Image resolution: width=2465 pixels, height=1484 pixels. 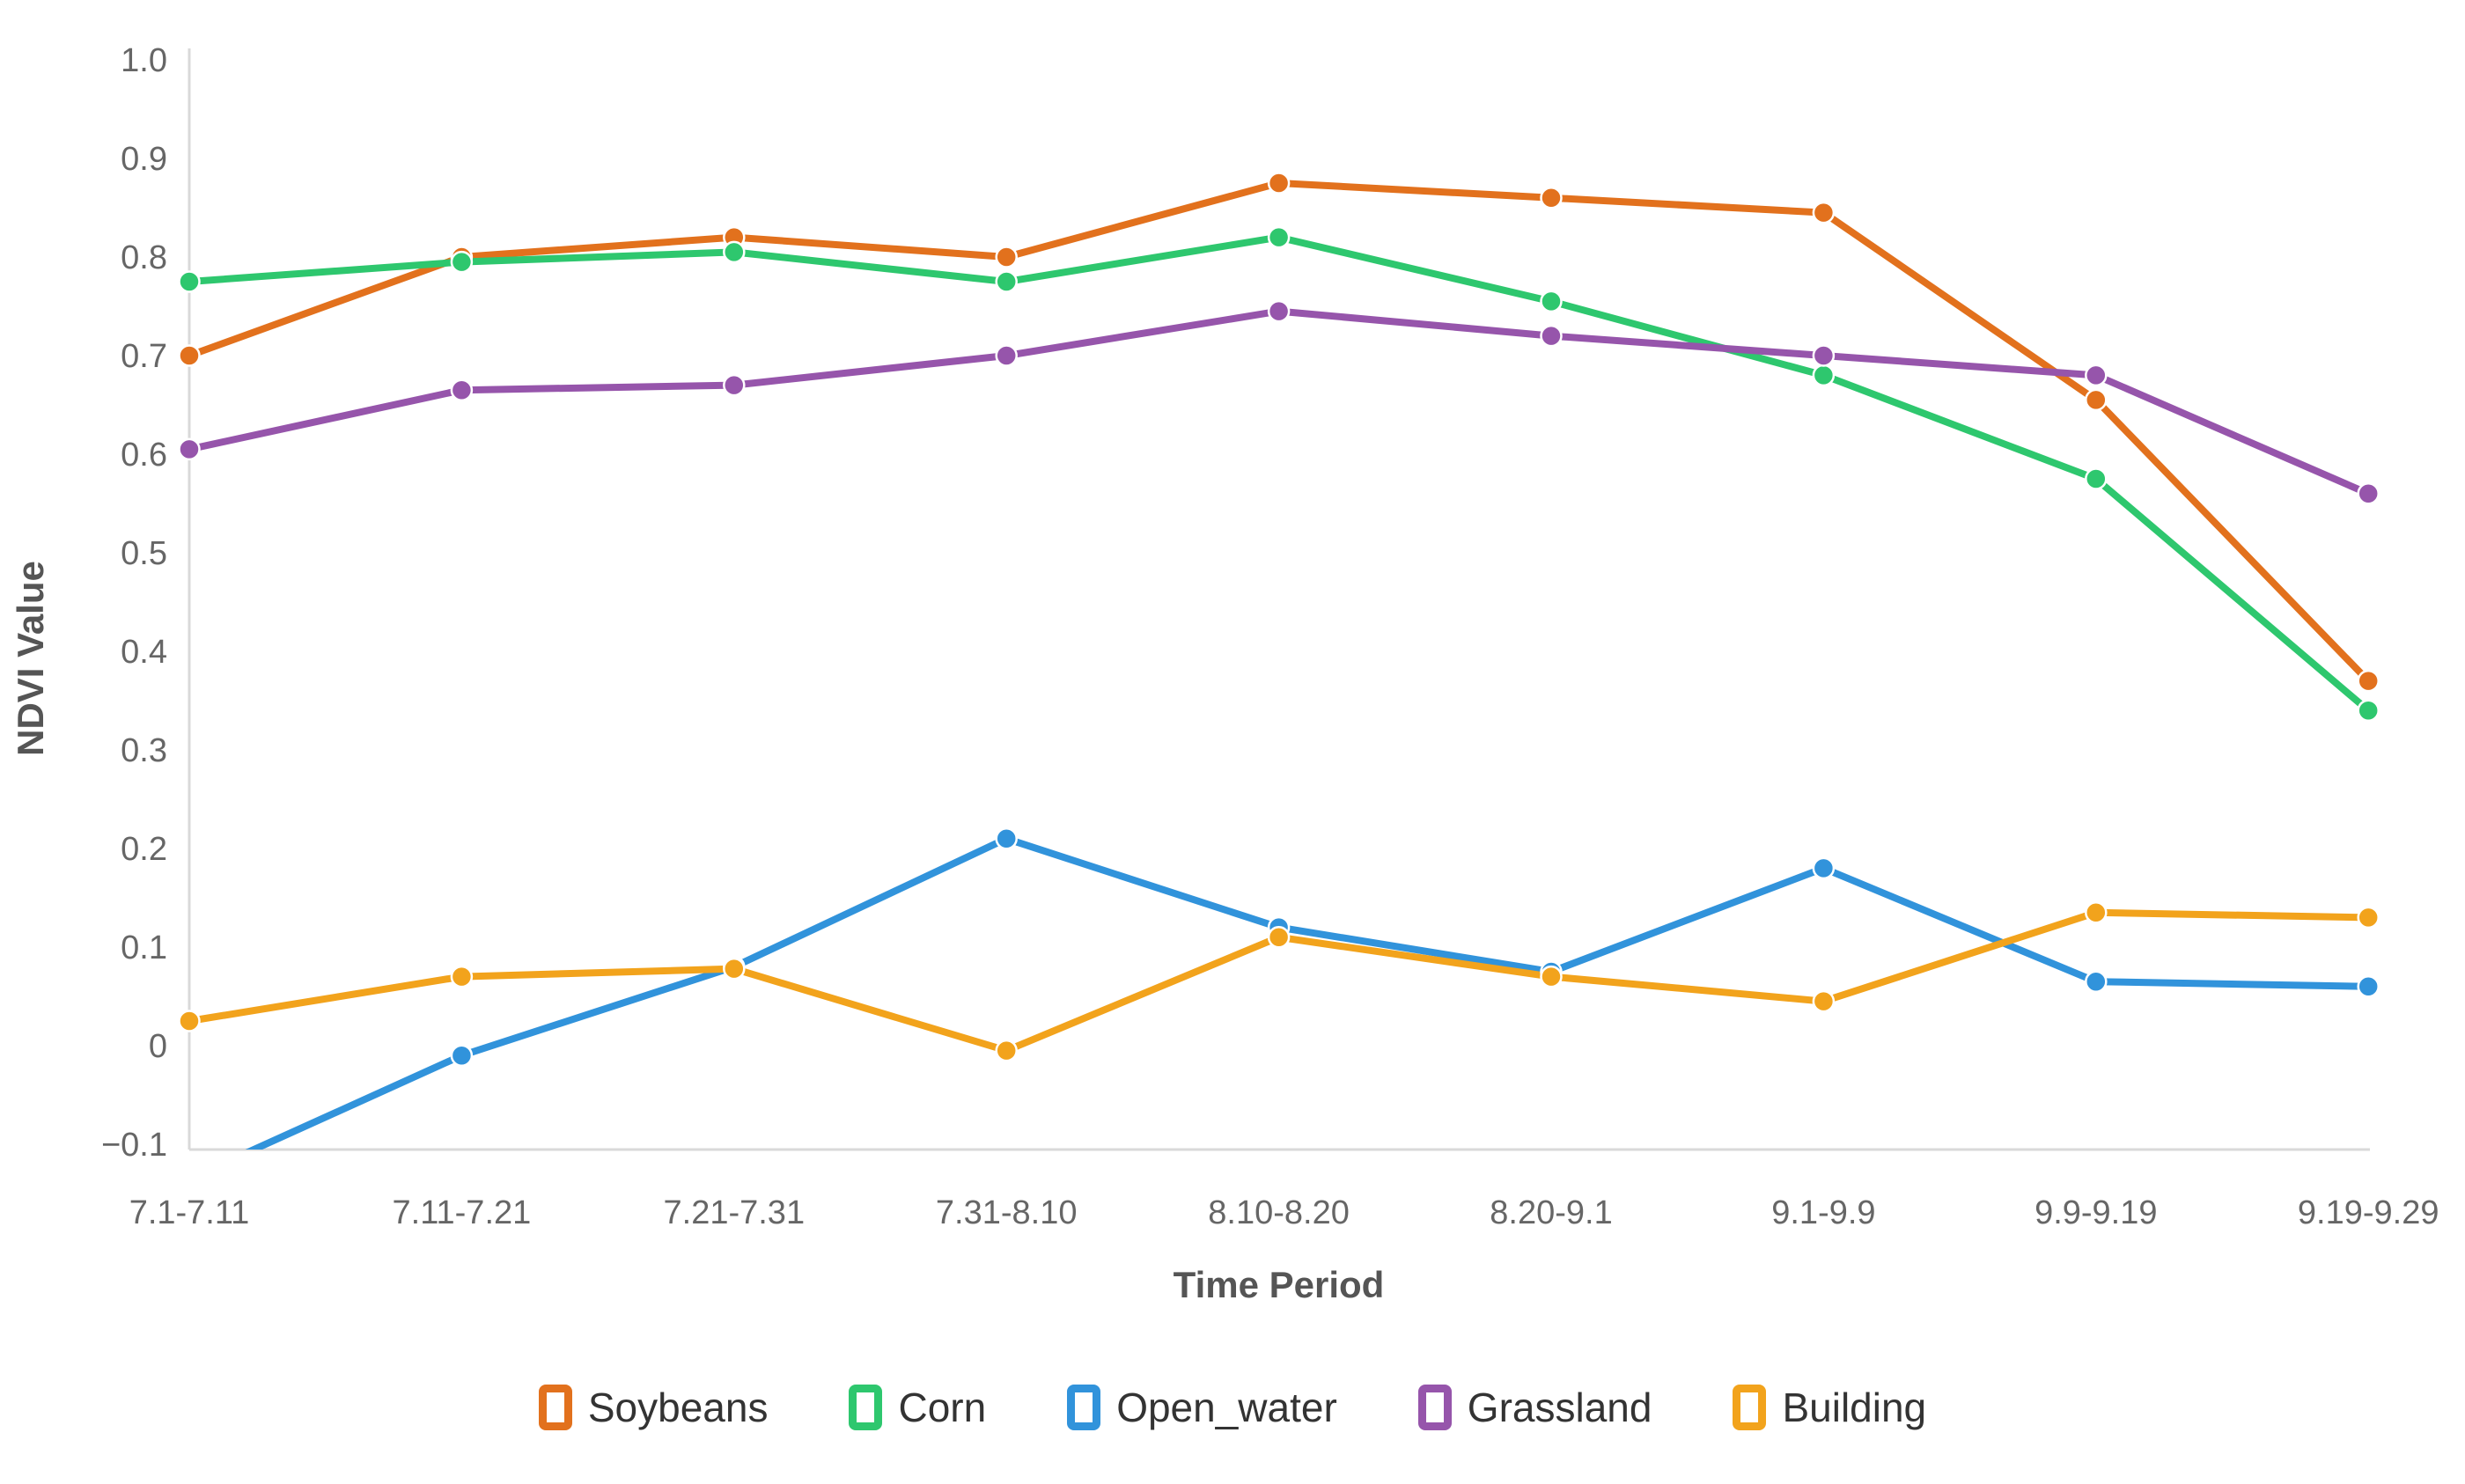 I want to click on x-tick-label: 8.20-9.1, so click(x=1551, y=1212).